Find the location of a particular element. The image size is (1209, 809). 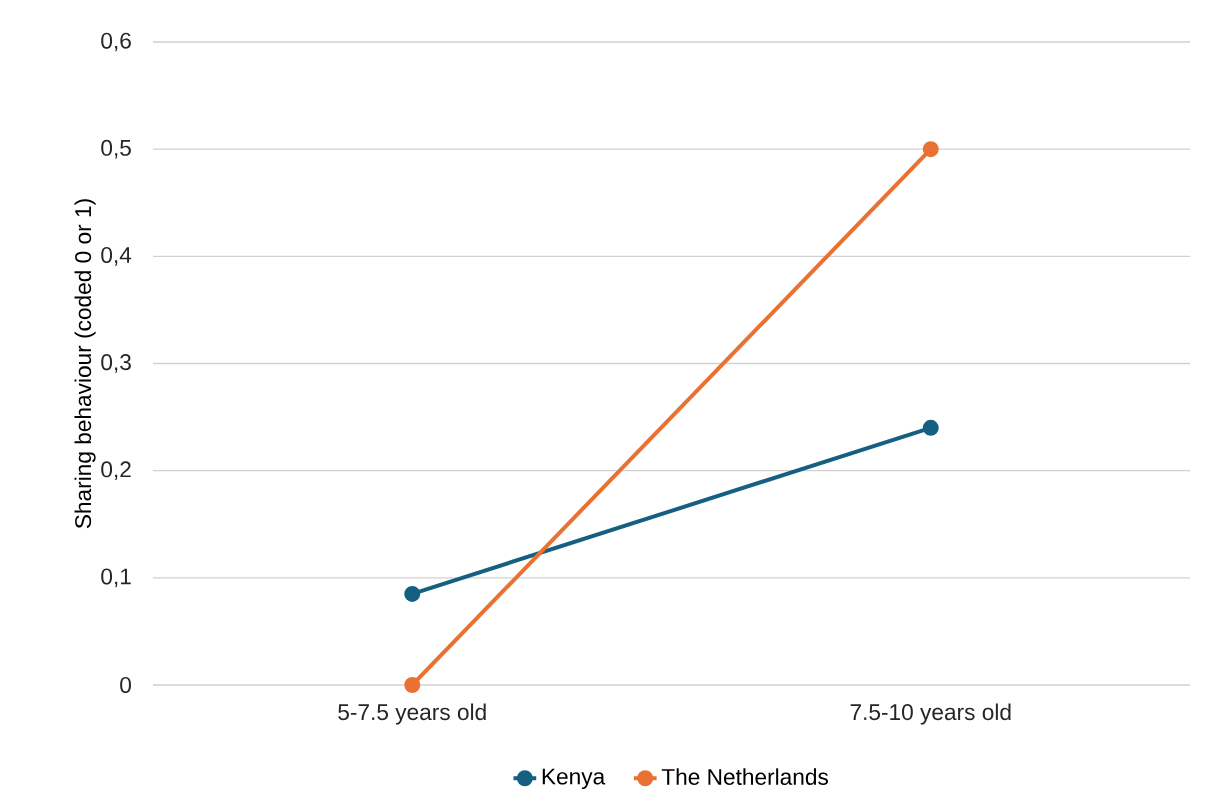

y-tick-label: 0,5 is located at coordinates (116, 149).